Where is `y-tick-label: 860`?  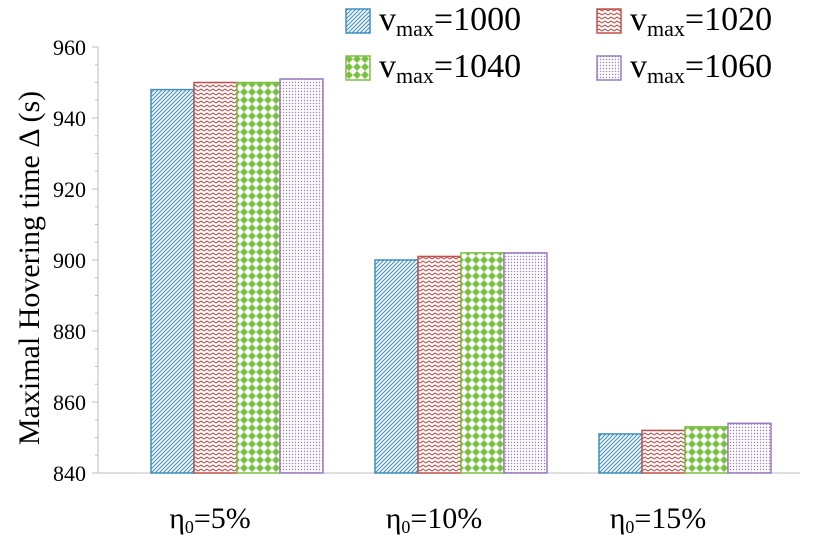 y-tick-label: 860 is located at coordinates (69, 402).